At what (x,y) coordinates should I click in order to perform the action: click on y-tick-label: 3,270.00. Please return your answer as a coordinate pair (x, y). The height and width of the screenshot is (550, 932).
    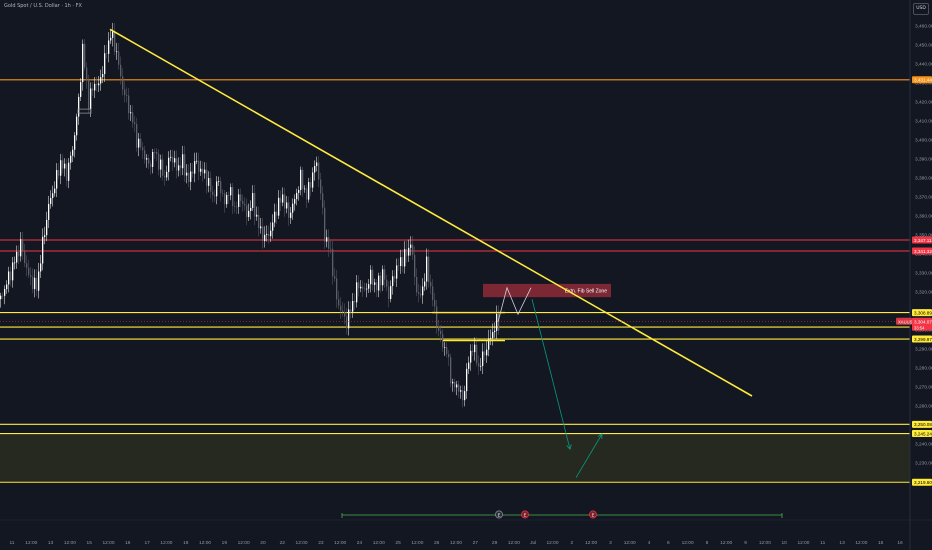
    Looking at the image, I should click on (923, 387).